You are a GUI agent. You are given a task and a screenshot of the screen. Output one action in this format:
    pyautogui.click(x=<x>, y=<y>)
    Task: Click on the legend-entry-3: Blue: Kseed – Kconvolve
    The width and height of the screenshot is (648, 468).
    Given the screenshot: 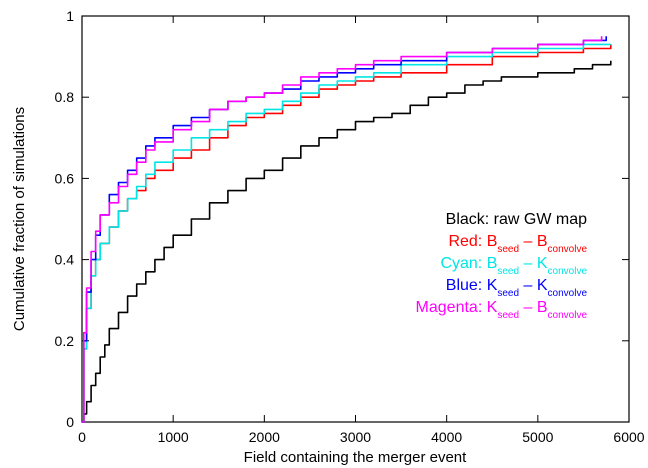 What is the action you would take?
    pyautogui.click(x=517, y=288)
    